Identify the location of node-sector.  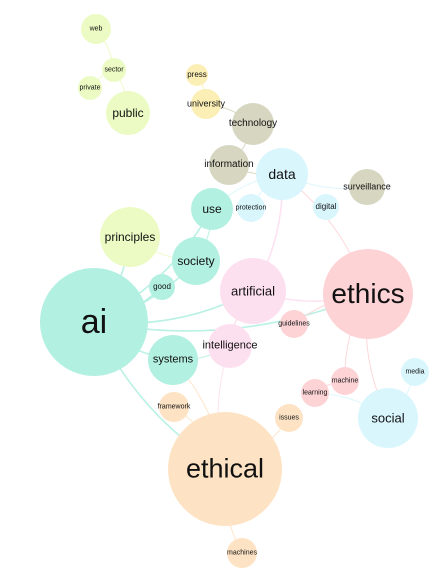
(114, 70).